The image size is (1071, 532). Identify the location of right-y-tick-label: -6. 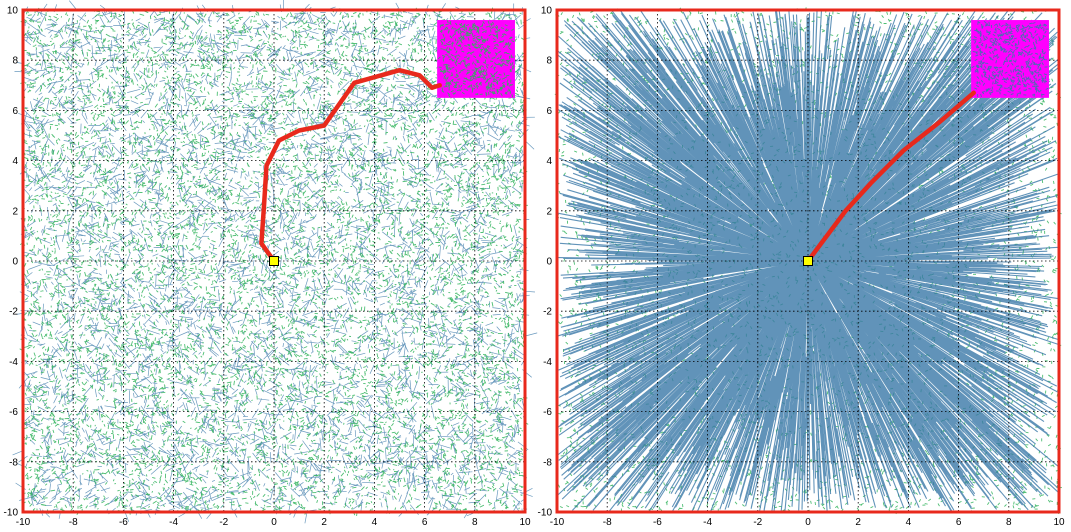
(547, 412).